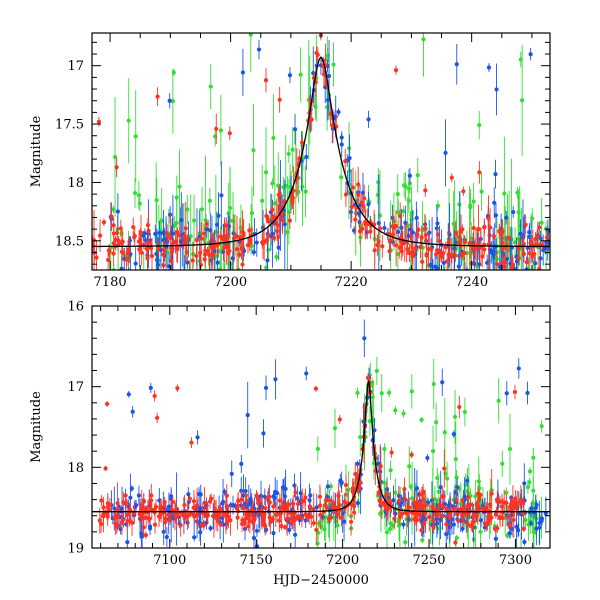  Describe the element at coordinates (75, 183) in the screenshot. I see `top-panel-y-tick-label: 18` at that location.